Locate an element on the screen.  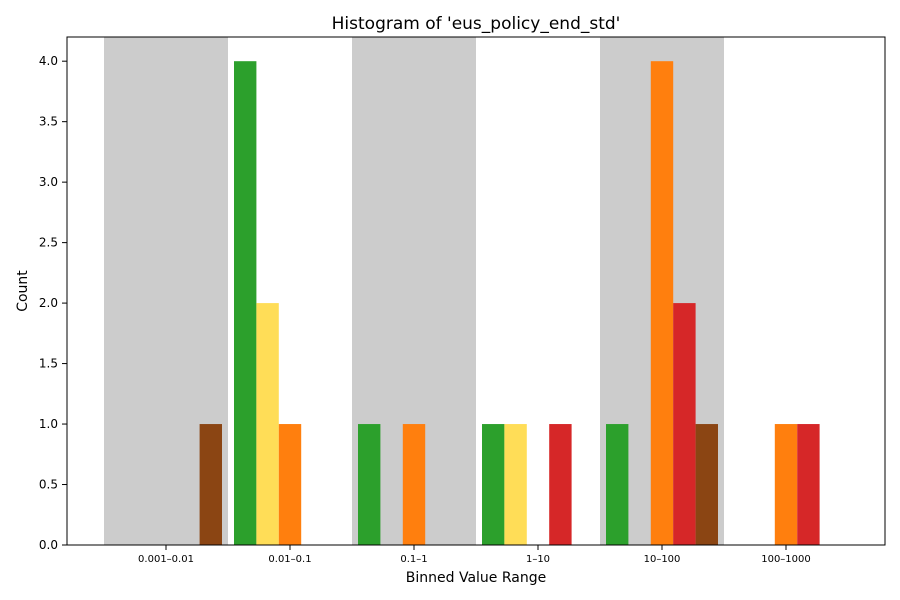
y-tick-label: 2.0 is located at coordinates (48, 303).